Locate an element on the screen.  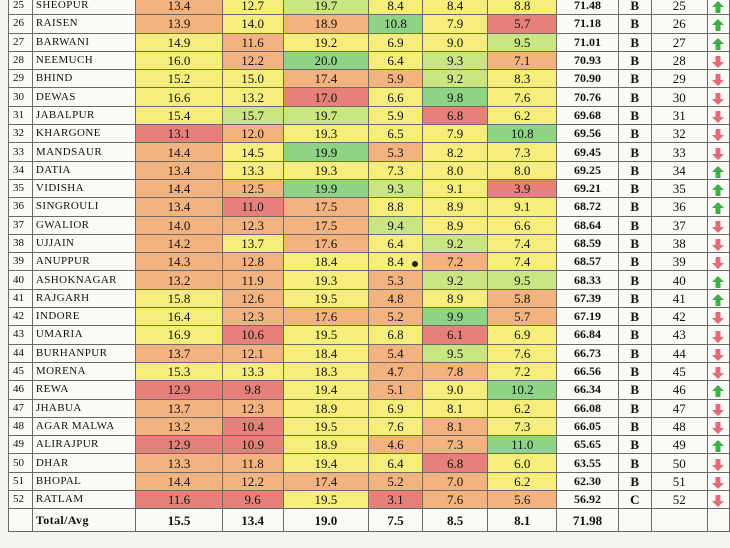
indicator-score-2: 12.3 is located at coordinates (252, 225).